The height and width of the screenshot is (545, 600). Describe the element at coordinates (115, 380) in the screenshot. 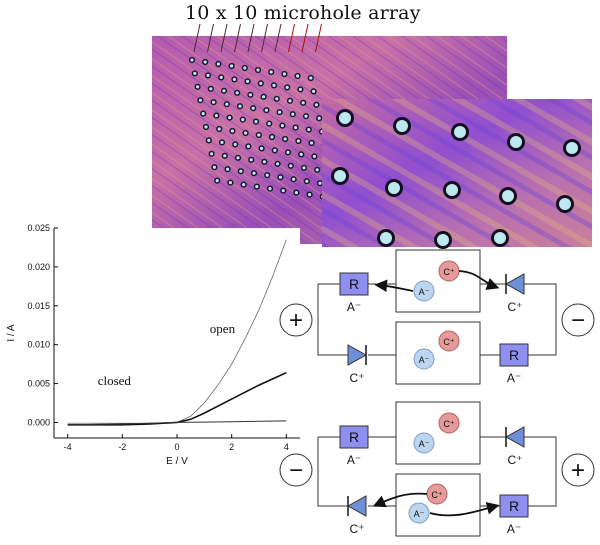

I see `annotation-closed: closed` at that location.